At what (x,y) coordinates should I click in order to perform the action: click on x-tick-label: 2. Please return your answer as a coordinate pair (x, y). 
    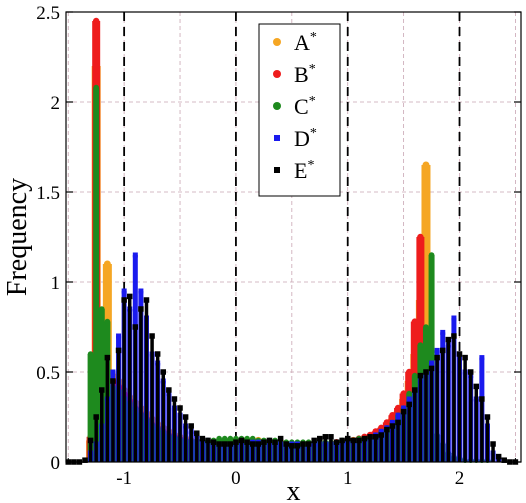
    Looking at the image, I should click on (460, 478).